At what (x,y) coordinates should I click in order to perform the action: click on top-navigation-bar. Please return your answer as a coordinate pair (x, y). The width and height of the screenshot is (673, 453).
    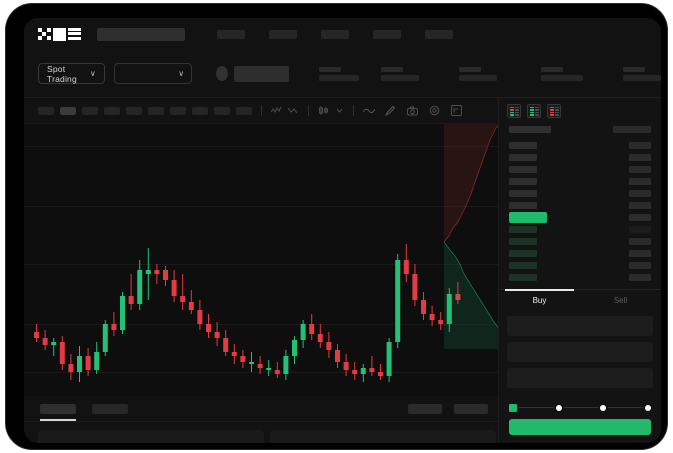
    Looking at the image, I should click on (342, 34).